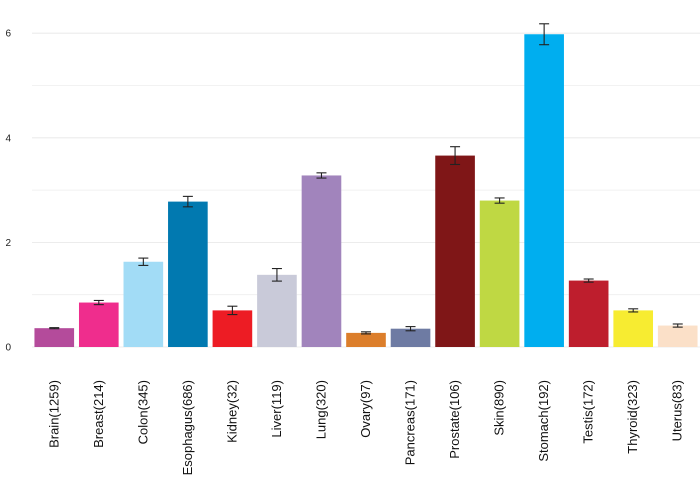 Image resolution: width=700 pixels, height=480 pixels. What do you see at coordinates (53, 414) in the screenshot?
I see `x-tick-label: Brain(1259)` at bounding box center [53, 414].